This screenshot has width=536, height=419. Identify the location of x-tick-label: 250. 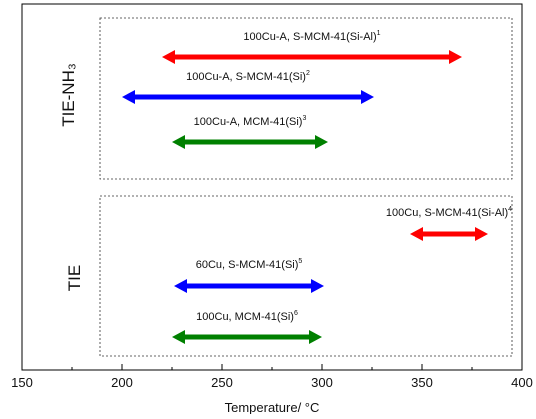
(222, 382).